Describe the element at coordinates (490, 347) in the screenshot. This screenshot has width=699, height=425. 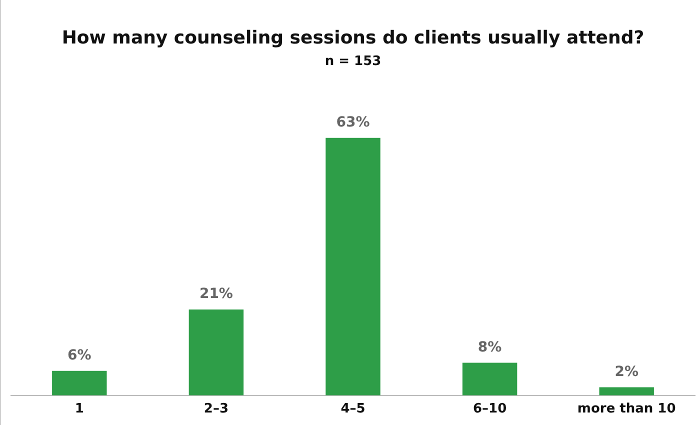
I see `data-label: 8%` at that location.